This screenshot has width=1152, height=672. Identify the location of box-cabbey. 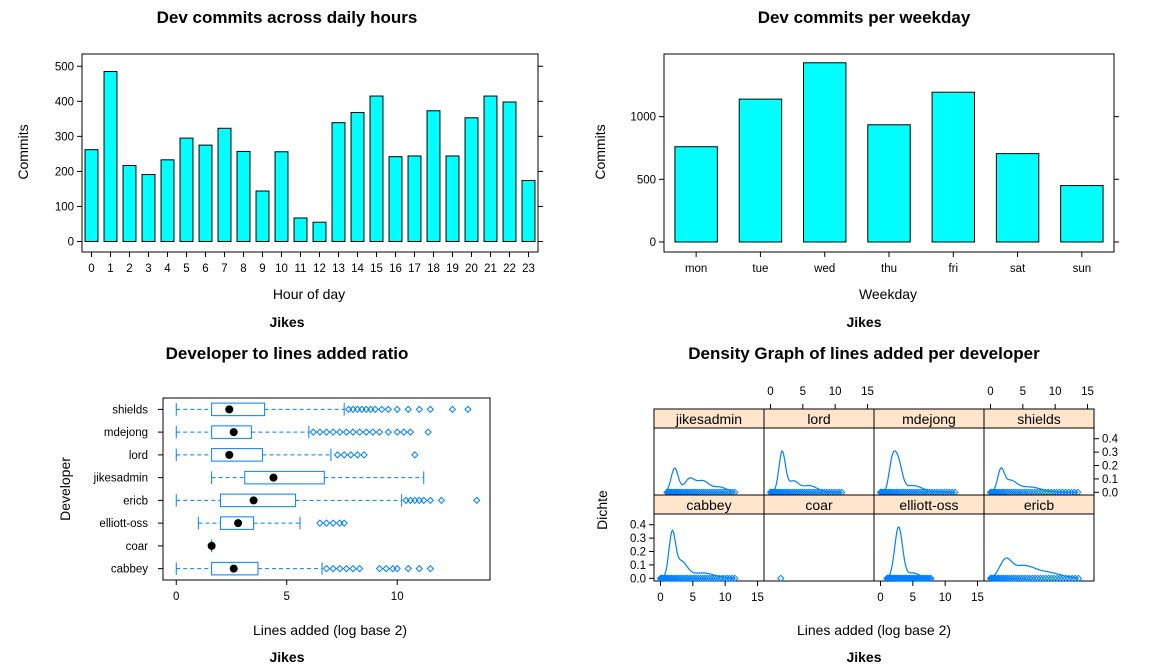
(235, 568).